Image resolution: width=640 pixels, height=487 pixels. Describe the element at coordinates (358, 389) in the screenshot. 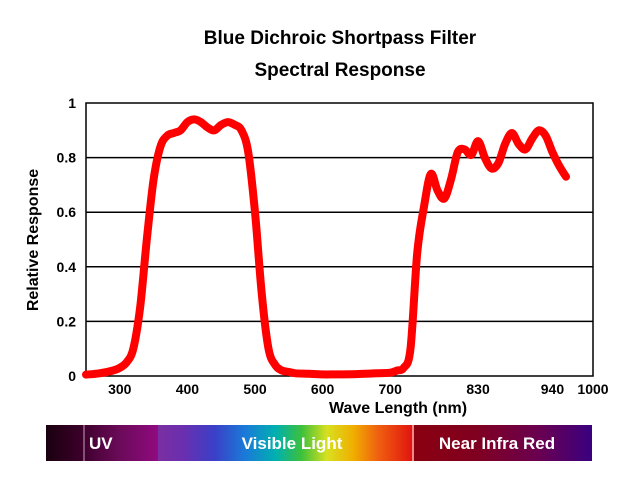

I see `x-tick-labels: 300 400 500 600 700 830 940 1000` at that location.